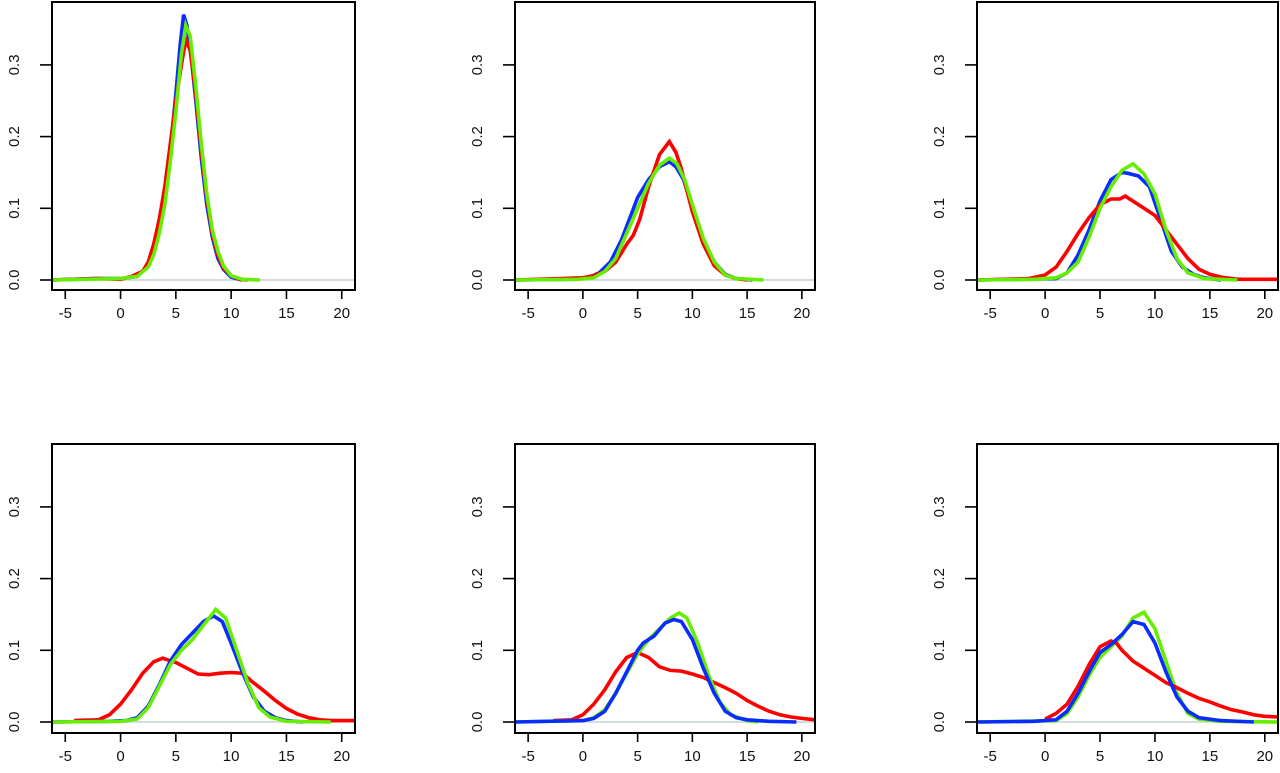 Image resolution: width=1280 pixels, height=773 pixels. I want to click on density-panel-5: -5 0 5 10 15 20 0.0 0.1 0.2 0.3, so click(640, 608).